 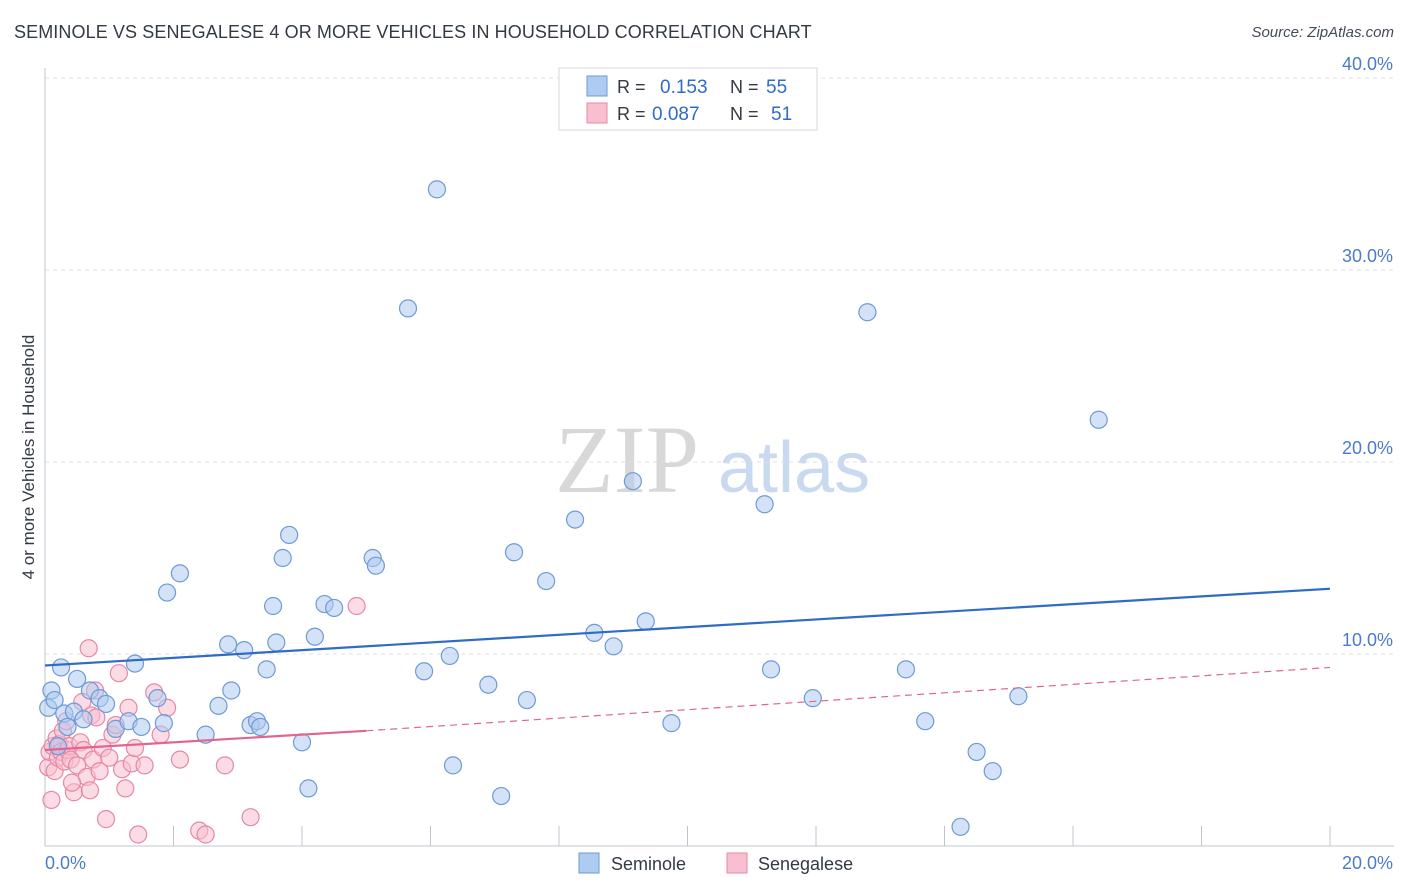 I want to click on senegalese-trend-extension, so click(x=848, y=699).